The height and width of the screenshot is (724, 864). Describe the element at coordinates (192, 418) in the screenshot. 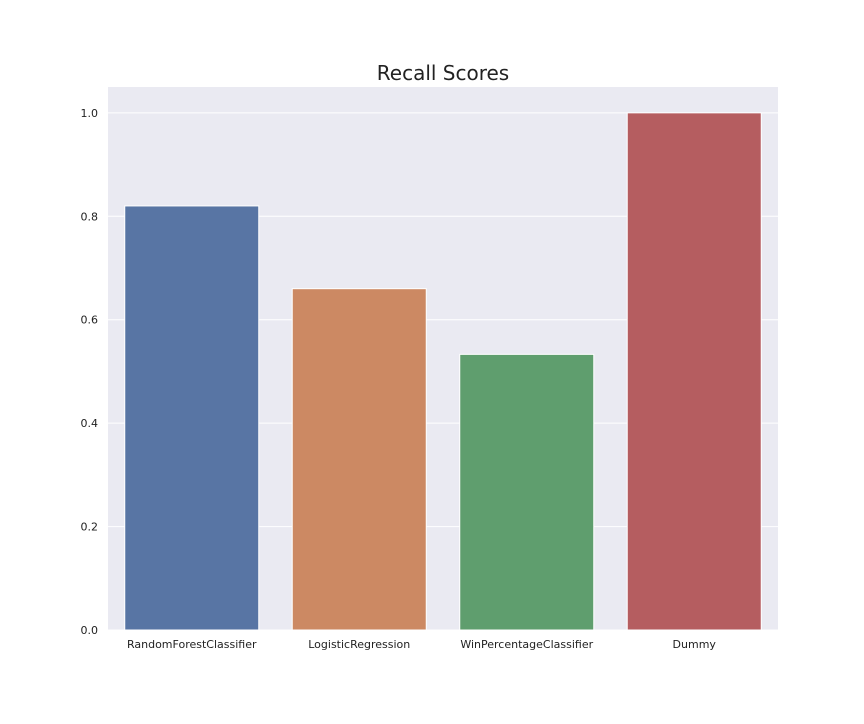

I see `bar-randomforestclassifier` at that location.